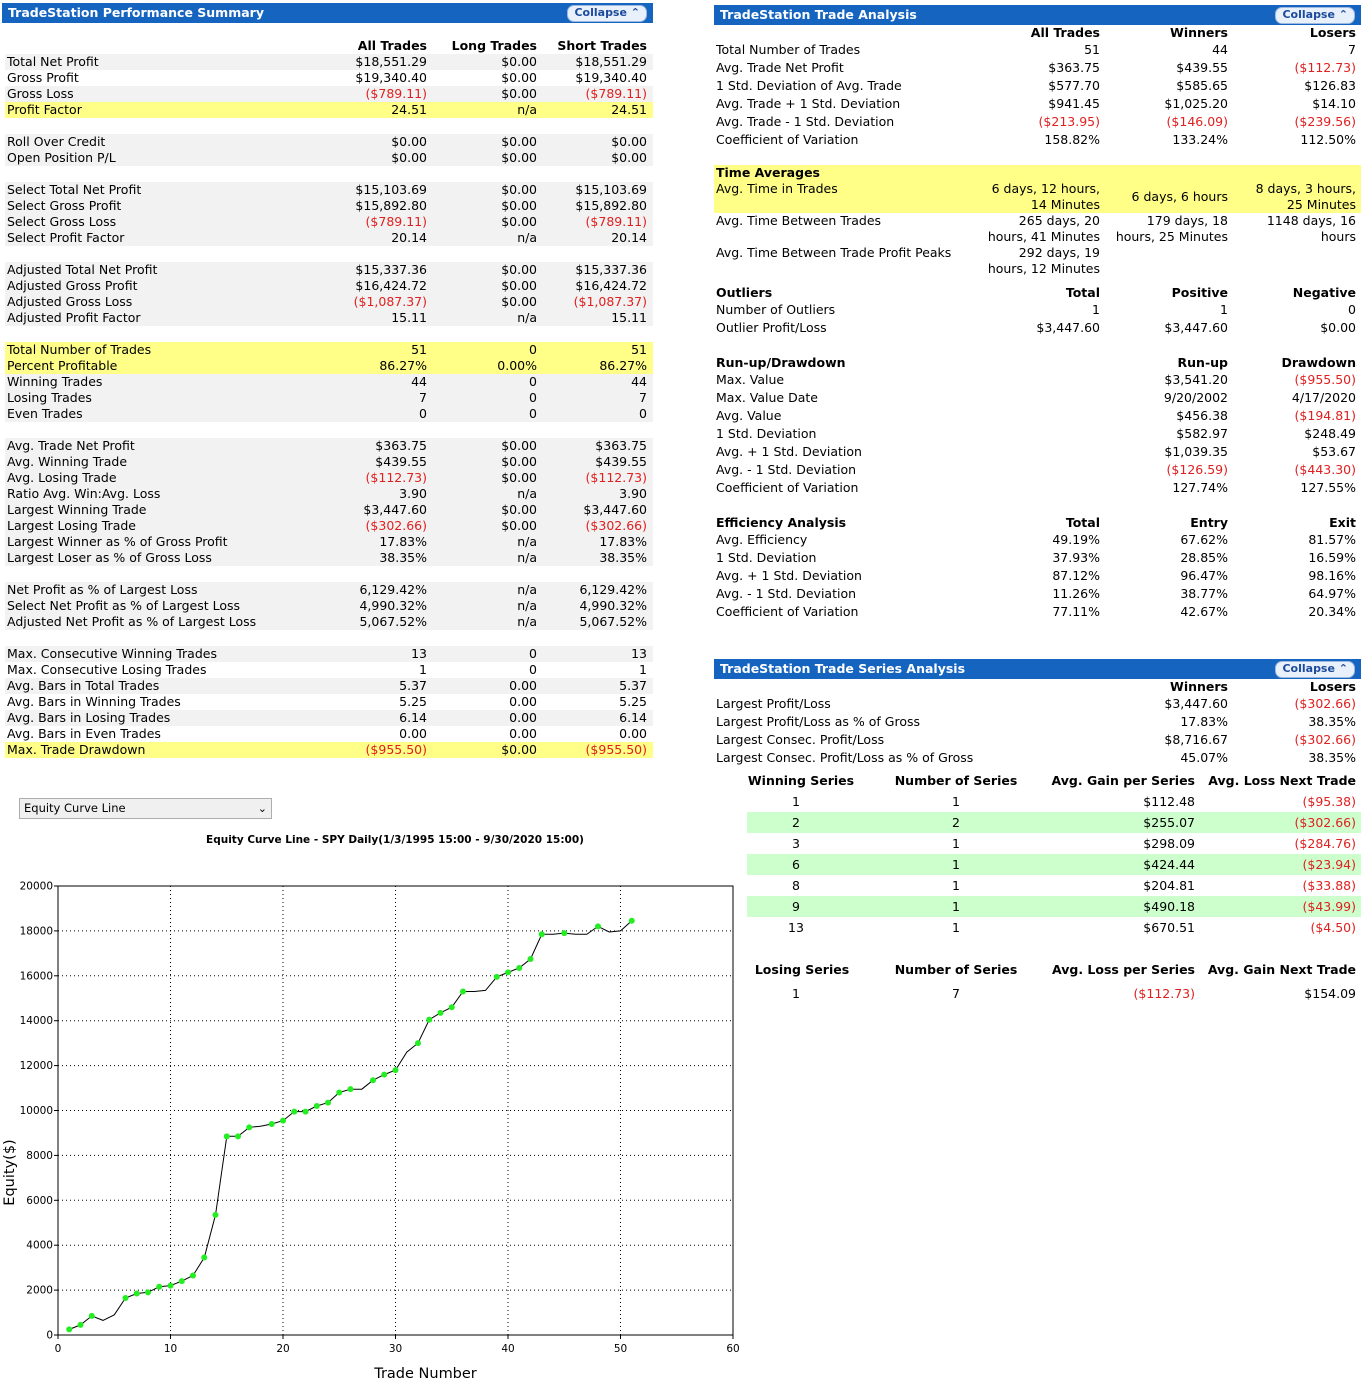  What do you see at coordinates (762, 539) in the screenshot?
I see `trade-row-label: Avg. Efficiency` at bounding box center [762, 539].